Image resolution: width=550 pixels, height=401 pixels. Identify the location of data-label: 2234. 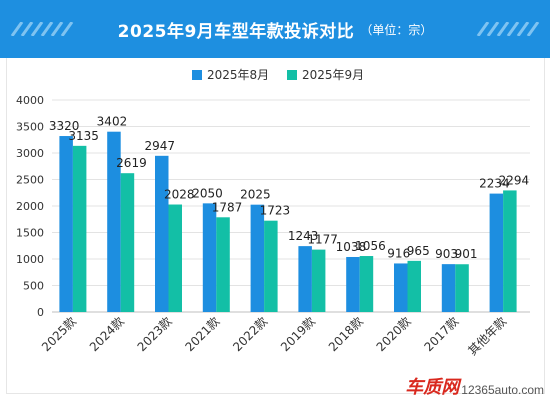
(494, 184).